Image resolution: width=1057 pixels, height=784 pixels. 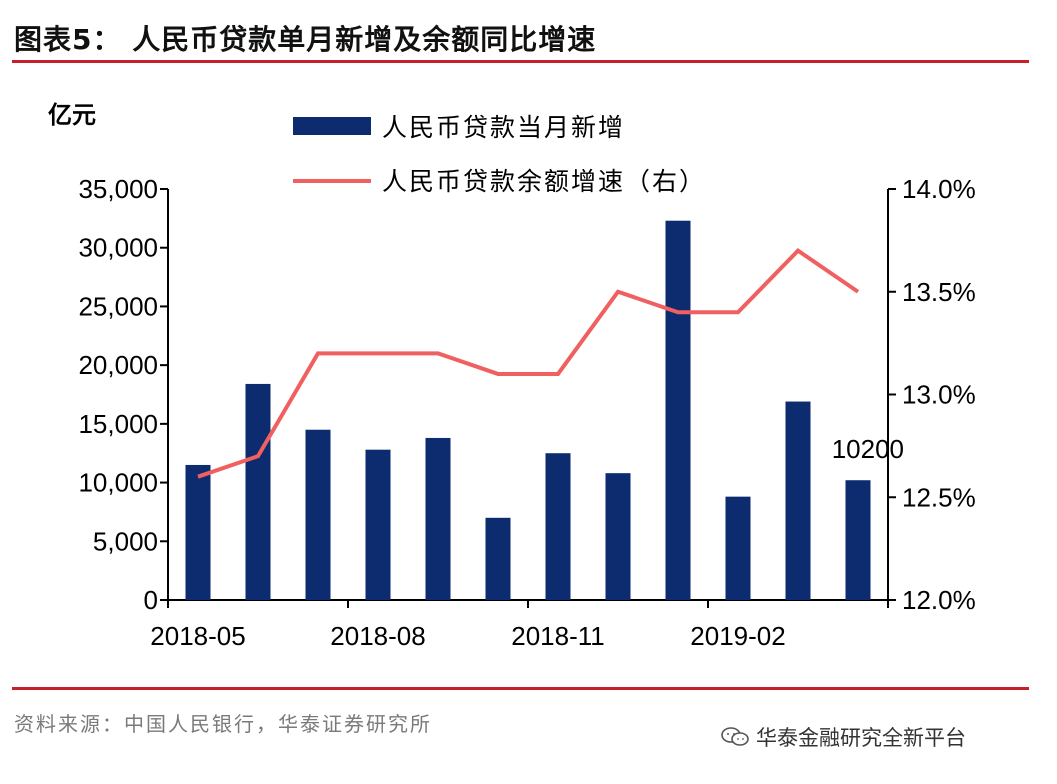 I want to click on title-rule, so click(x=520, y=61).